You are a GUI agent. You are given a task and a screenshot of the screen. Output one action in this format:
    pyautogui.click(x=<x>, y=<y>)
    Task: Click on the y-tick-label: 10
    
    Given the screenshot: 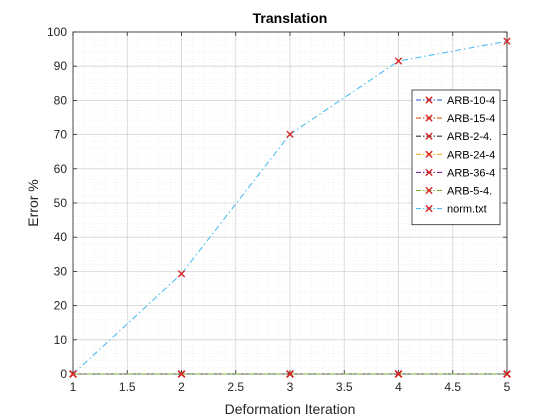 What is the action you would take?
    pyautogui.click(x=61, y=340)
    